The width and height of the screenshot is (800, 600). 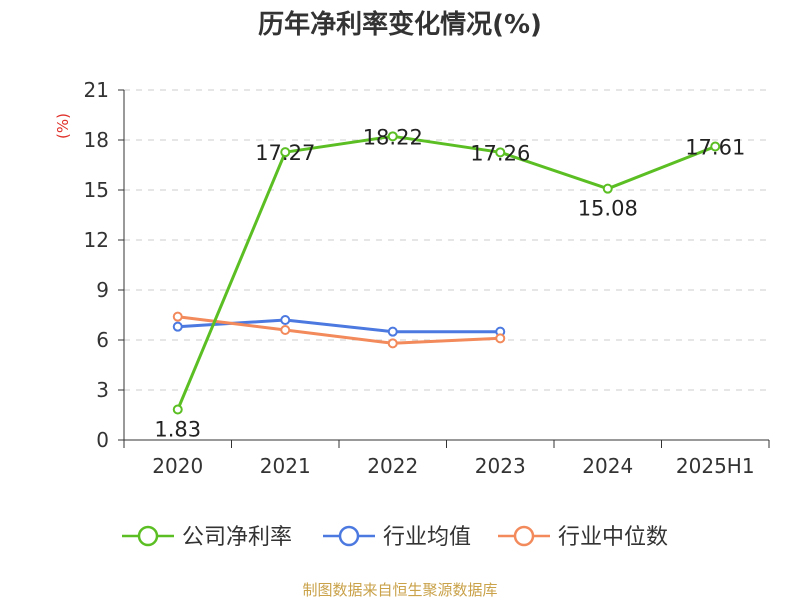 I want to click on data-label: 15.08, so click(x=608, y=209).